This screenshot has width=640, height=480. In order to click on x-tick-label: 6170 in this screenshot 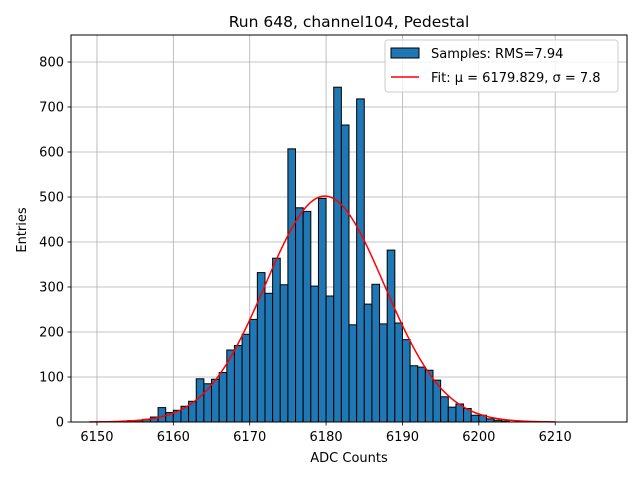, I will do `click(249, 437)`.